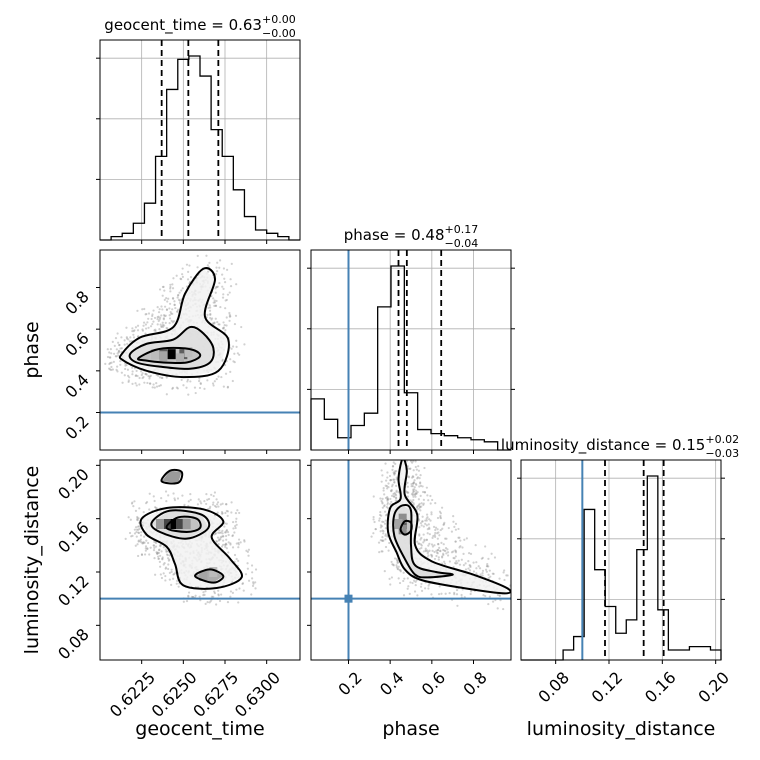 Image resolution: width=760 pixels, height=760 pixels. What do you see at coordinates (391, 683) in the screenshot?
I see `x-tick-label: 0.4` at bounding box center [391, 683].